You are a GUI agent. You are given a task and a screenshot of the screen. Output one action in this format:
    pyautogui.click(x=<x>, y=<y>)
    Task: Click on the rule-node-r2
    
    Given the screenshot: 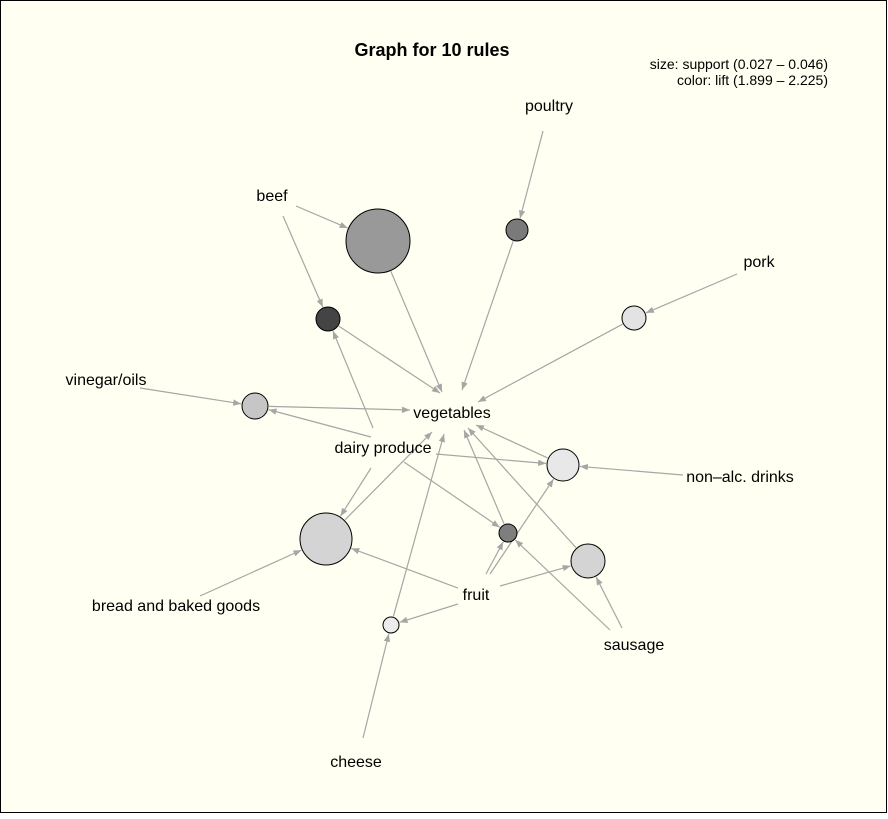 What is the action you would take?
    pyautogui.click(x=517, y=230)
    